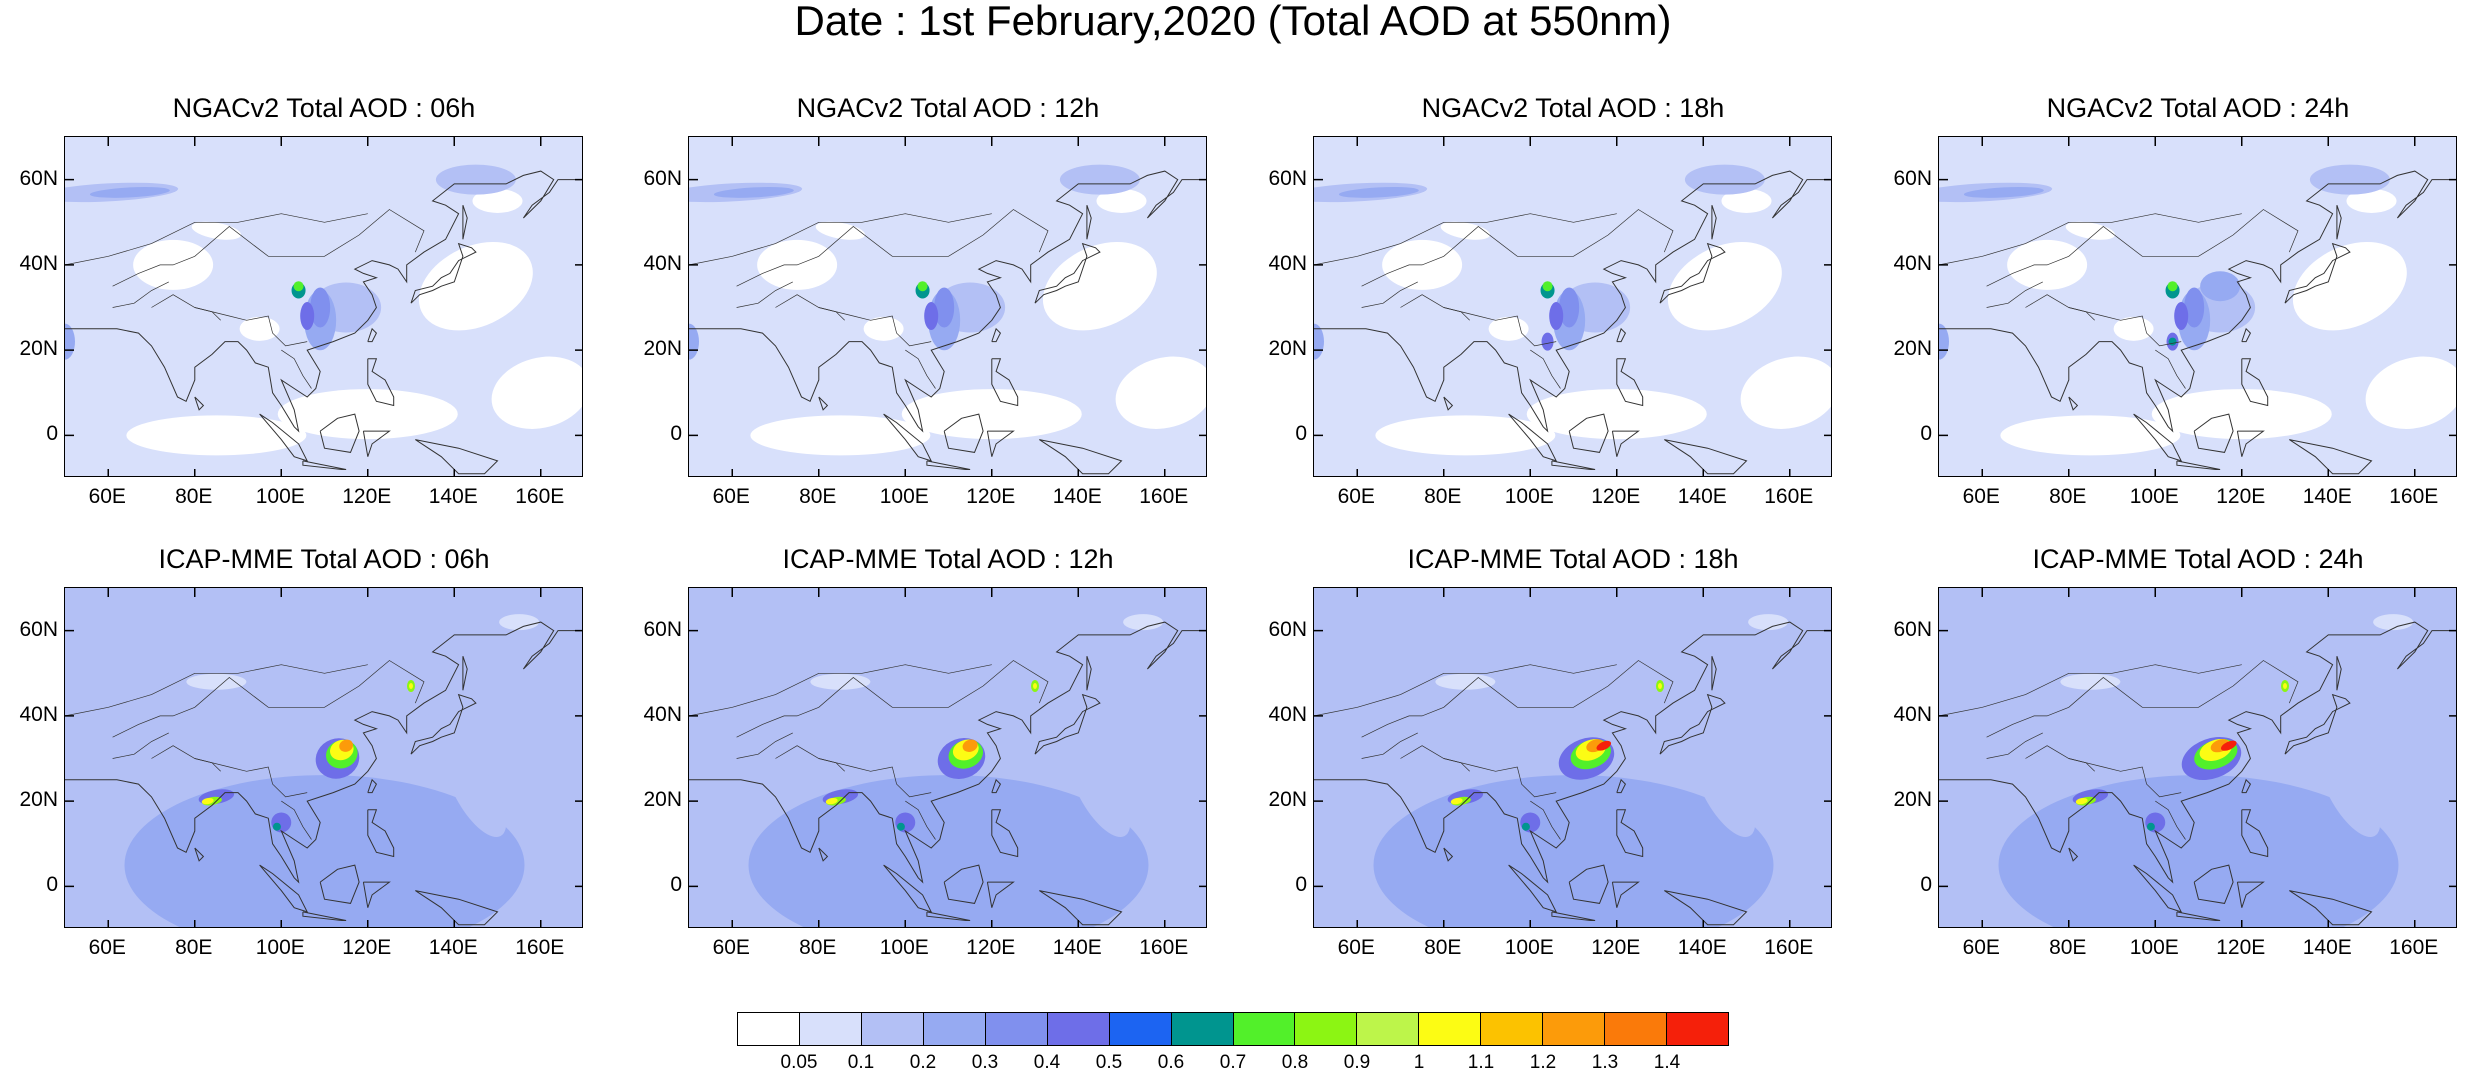 Image resolution: width=2466 pixels, height=1074 pixels. Describe the element at coordinates (1573, 108) in the screenshot. I see `panel-title: NGACv2 Total AOD : 18h` at that location.